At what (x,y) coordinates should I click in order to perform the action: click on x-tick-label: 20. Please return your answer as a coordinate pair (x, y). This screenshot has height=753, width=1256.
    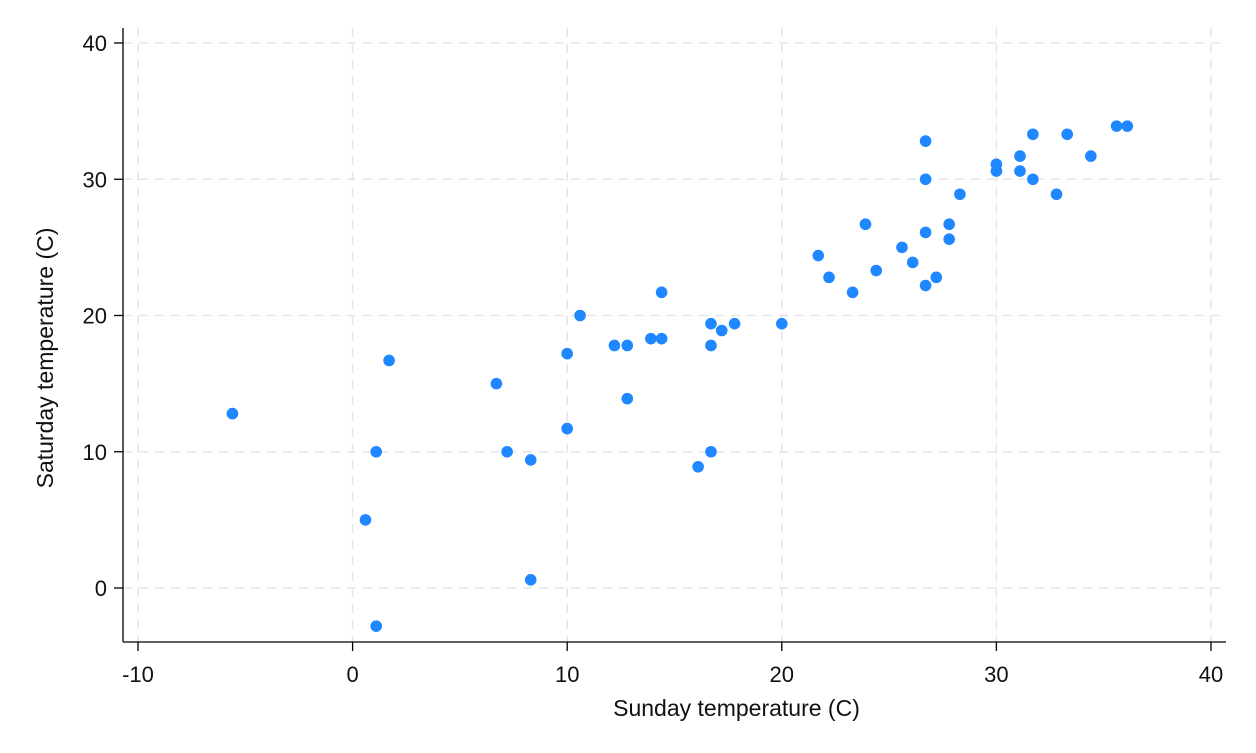
    Looking at the image, I should click on (782, 674).